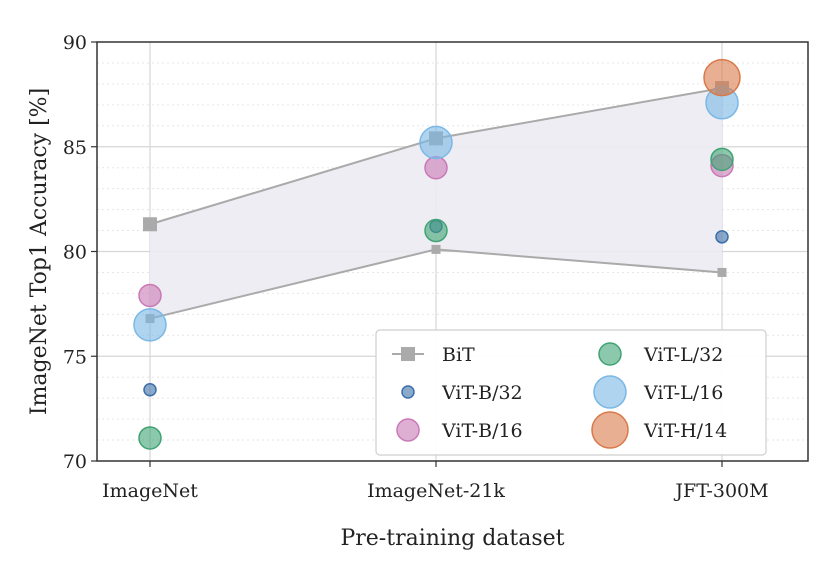  I want to click on x-tick-labels: ImageNet ImageNet-21k JFT-300M, so click(435, 481).